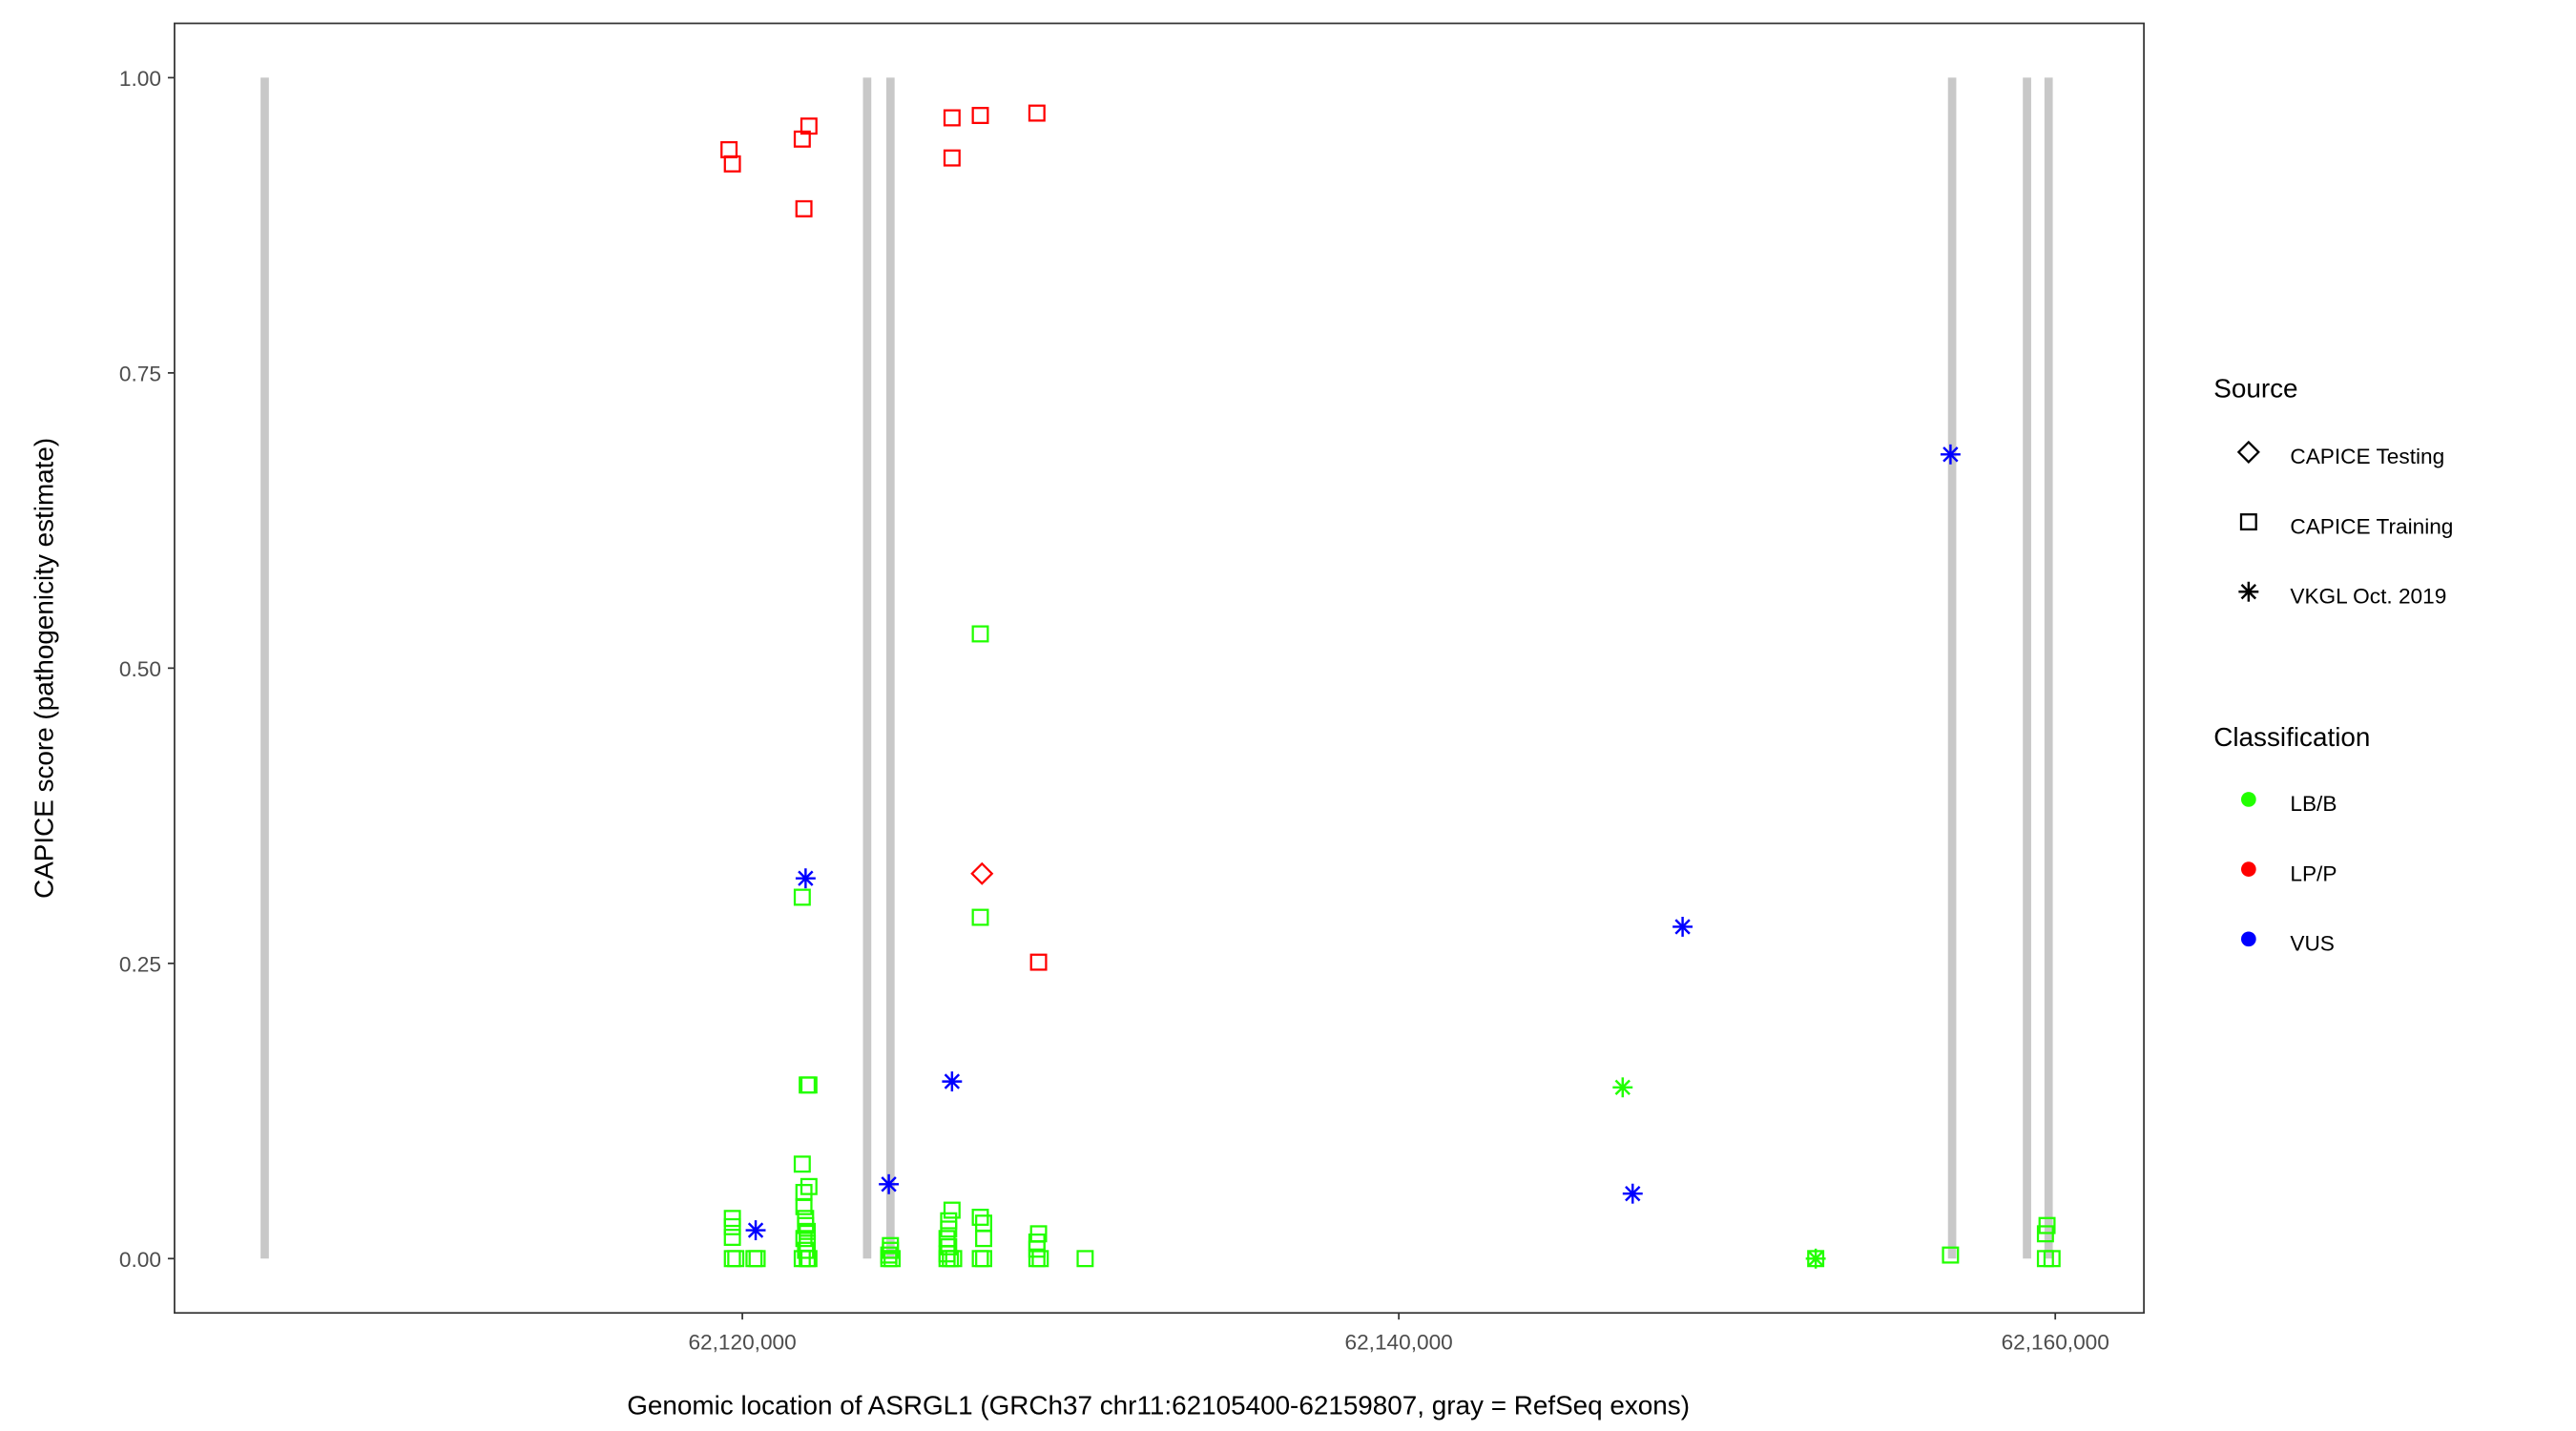 The height and width of the screenshot is (1431, 2576). What do you see at coordinates (44, 668) in the screenshot?
I see `y-axis-label: CAPICE score (pathogenicity estimate)` at bounding box center [44, 668].